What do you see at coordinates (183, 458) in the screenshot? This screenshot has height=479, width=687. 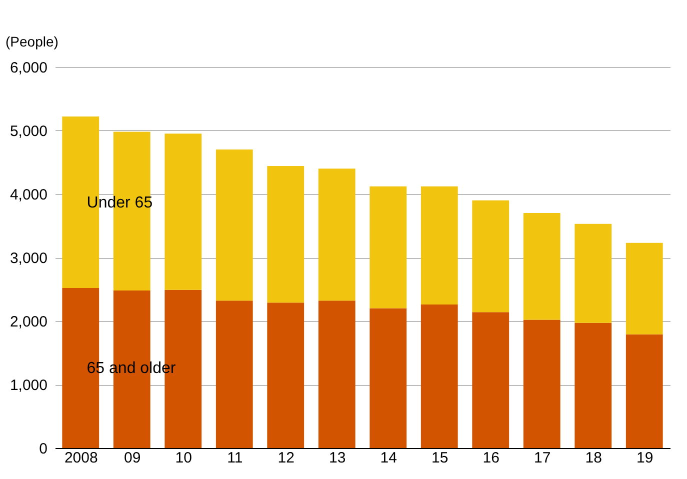 I see `x-tick-label: 10` at bounding box center [183, 458].